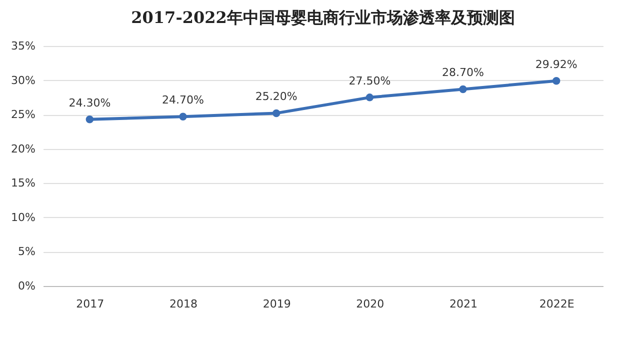  What do you see at coordinates (23, 46) in the screenshot?
I see `y-tick-label: 35%` at bounding box center [23, 46].